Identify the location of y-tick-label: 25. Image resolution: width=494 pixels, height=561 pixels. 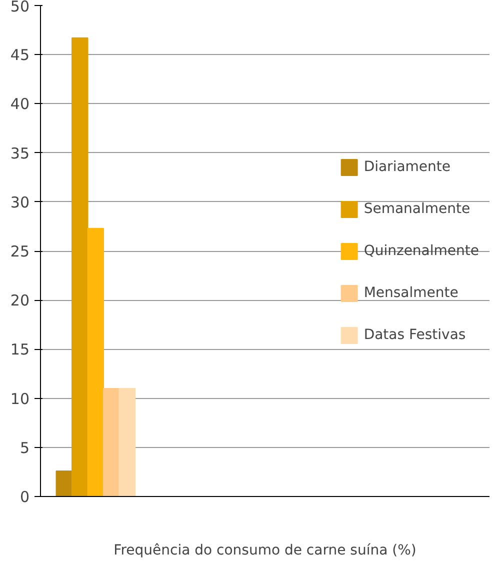
(20, 251).